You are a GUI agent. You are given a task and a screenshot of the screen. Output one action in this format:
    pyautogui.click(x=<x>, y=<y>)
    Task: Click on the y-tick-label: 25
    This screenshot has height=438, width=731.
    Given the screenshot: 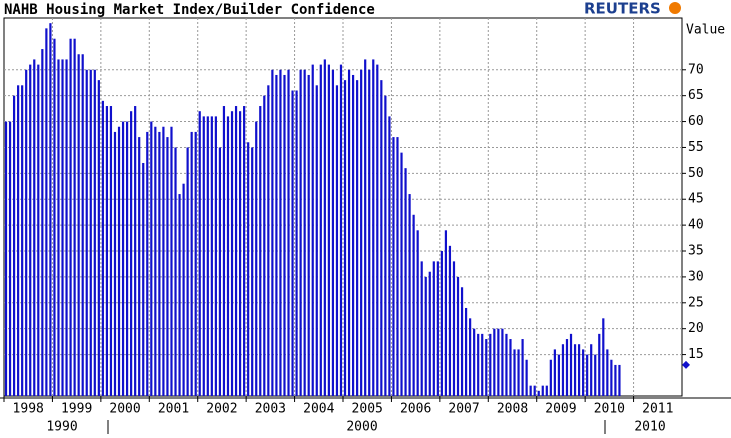 What is the action you would take?
    pyautogui.click(x=696, y=302)
    